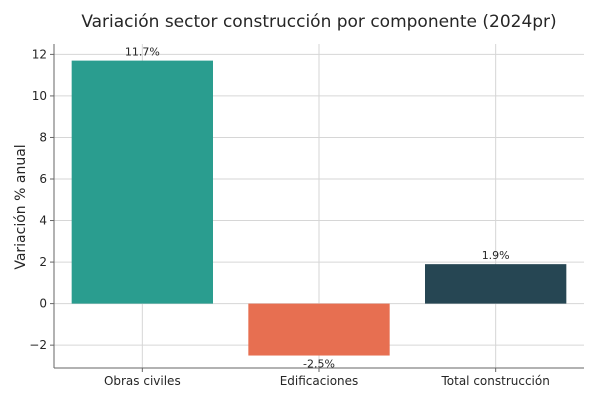 This screenshot has width=602, height=402. Describe the element at coordinates (319, 364) in the screenshot. I see `bar-value-label: -2.5%` at that location.